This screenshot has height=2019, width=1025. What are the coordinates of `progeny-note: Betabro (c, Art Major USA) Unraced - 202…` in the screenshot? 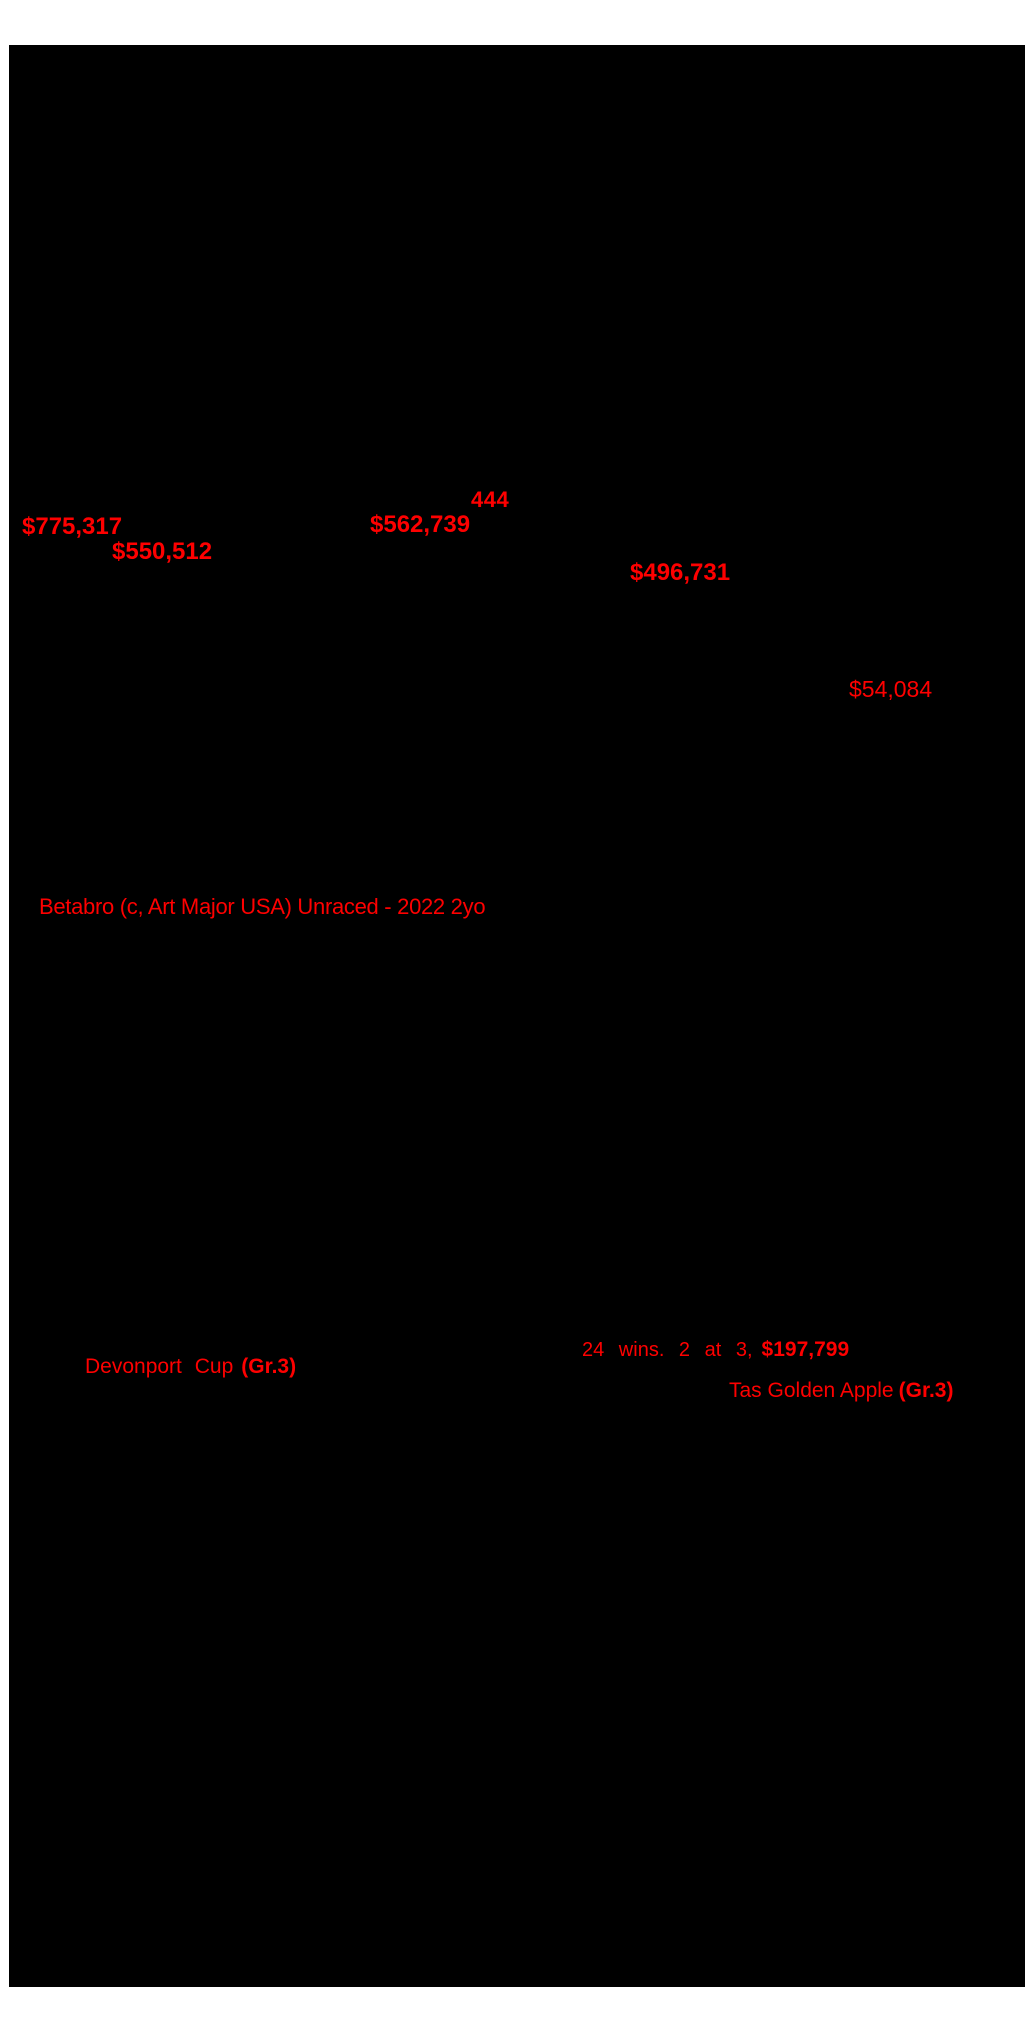 It's located at (262, 906).